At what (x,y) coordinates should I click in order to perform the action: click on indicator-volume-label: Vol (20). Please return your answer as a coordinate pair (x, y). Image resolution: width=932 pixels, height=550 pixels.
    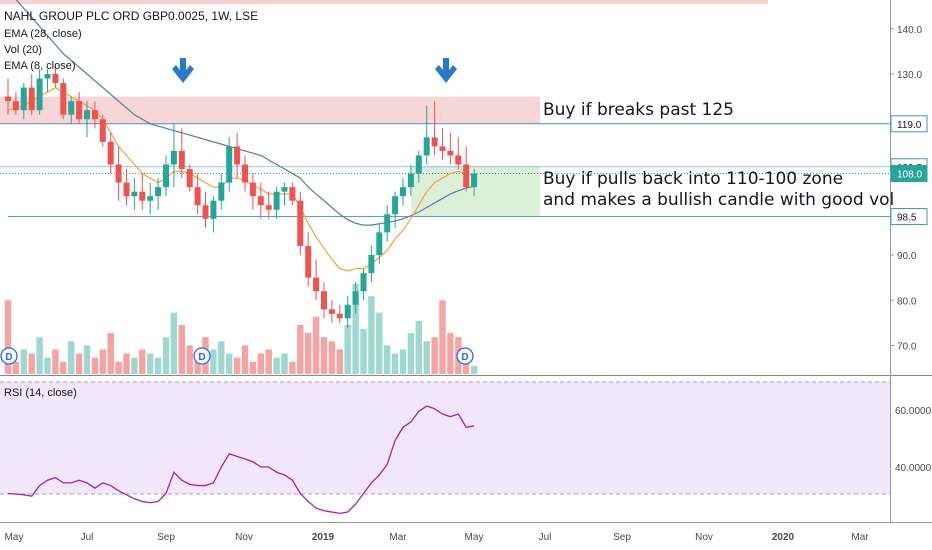
    Looking at the image, I should click on (23, 50).